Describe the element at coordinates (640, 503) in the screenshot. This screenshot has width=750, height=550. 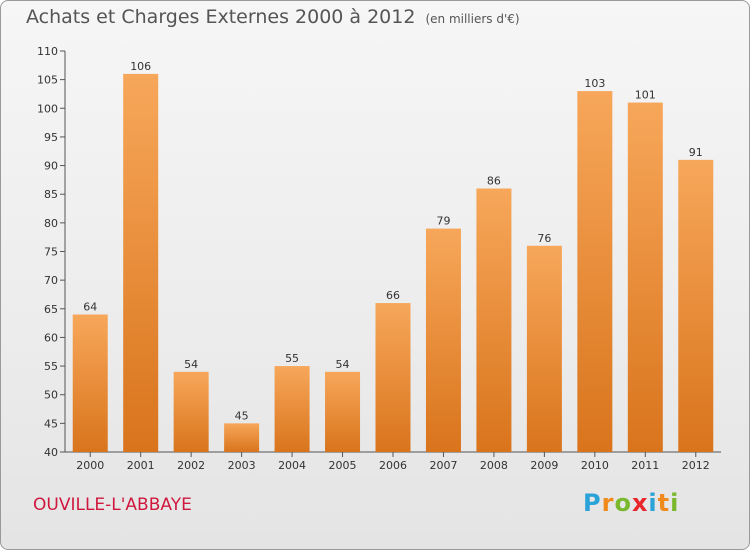
I see `logo-letter: x` at that location.